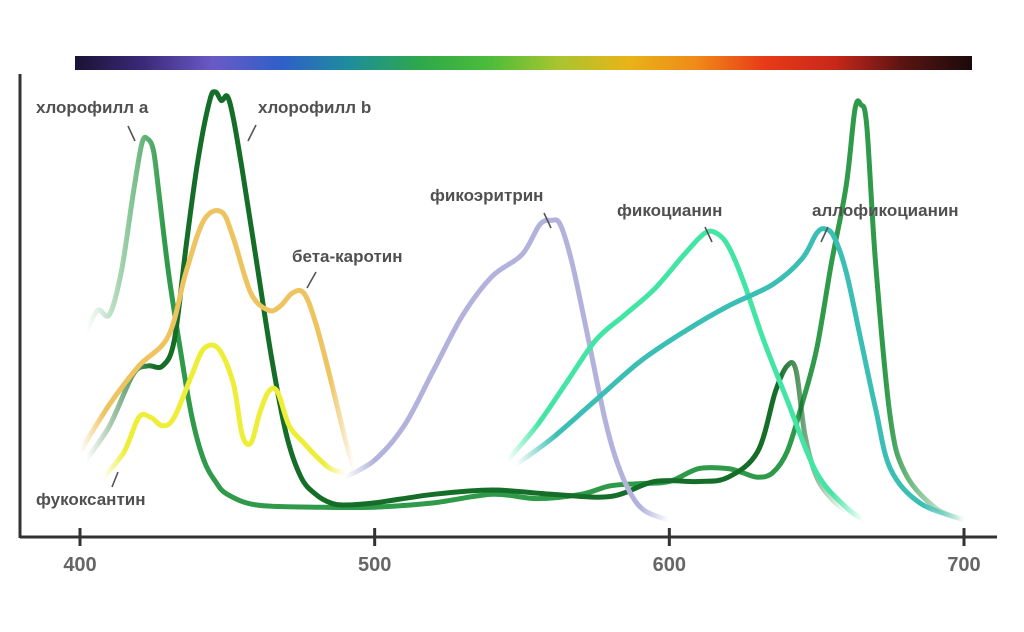  What do you see at coordinates (547, 220) in the screenshot?
I see `leader-line-фикоэритрин` at bounding box center [547, 220].